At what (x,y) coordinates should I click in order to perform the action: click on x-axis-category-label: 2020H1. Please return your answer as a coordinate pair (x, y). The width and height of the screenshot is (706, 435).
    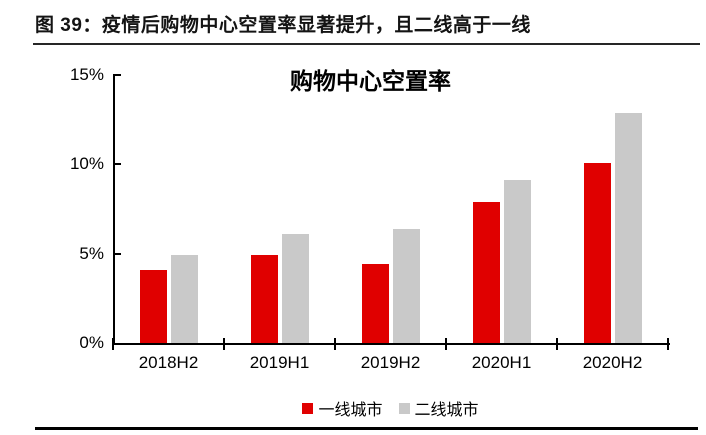
    Looking at the image, I should click on (501, 362).